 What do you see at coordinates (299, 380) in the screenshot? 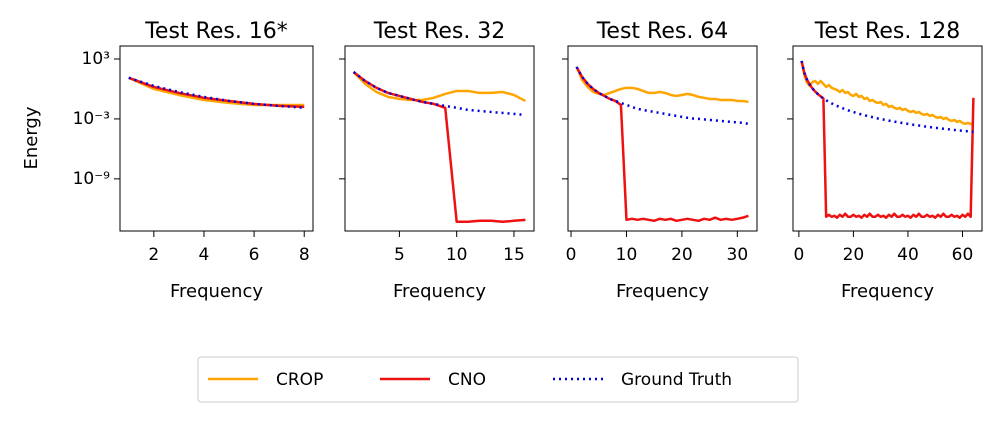
I see `legend-label: CROP` at bounding box center [299, 380].